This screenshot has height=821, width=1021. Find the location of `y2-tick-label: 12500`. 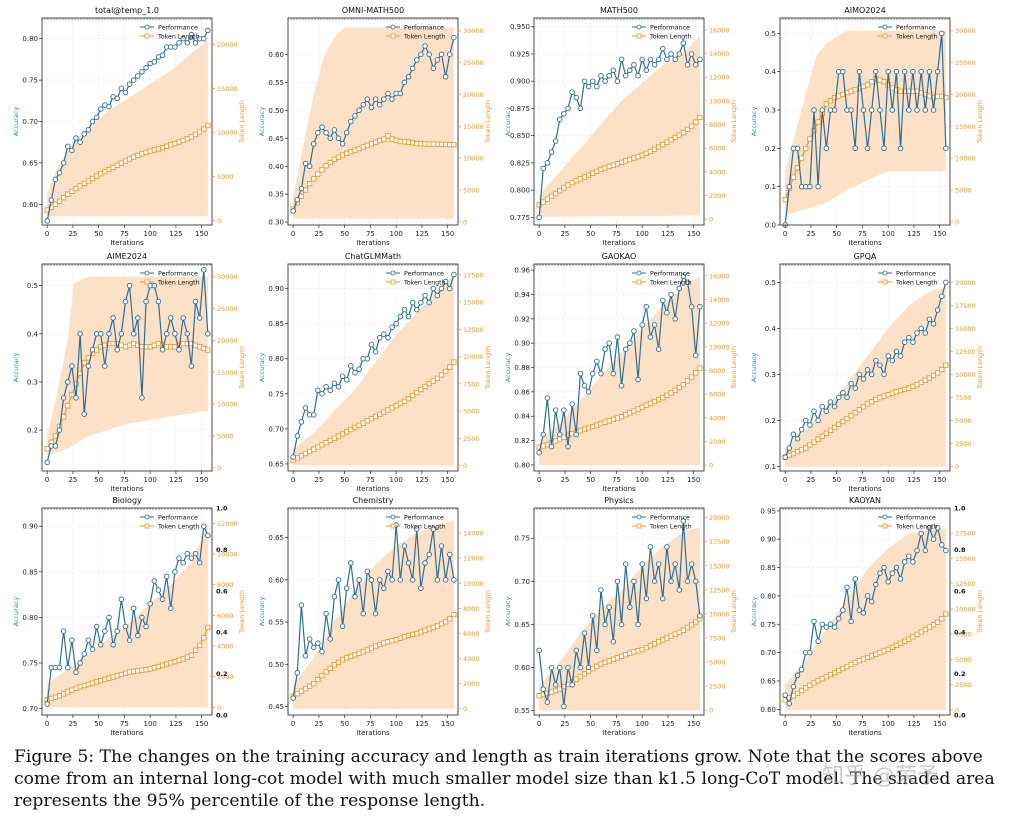

y2-tick-label: 12500 is located at coordinates (965, 584).